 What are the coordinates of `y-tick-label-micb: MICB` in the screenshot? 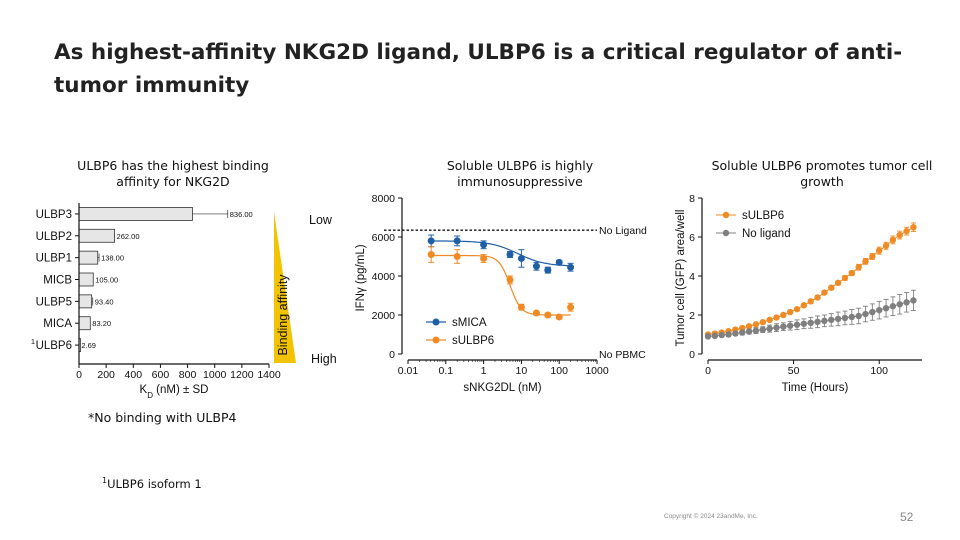 It's located at (57, 281).